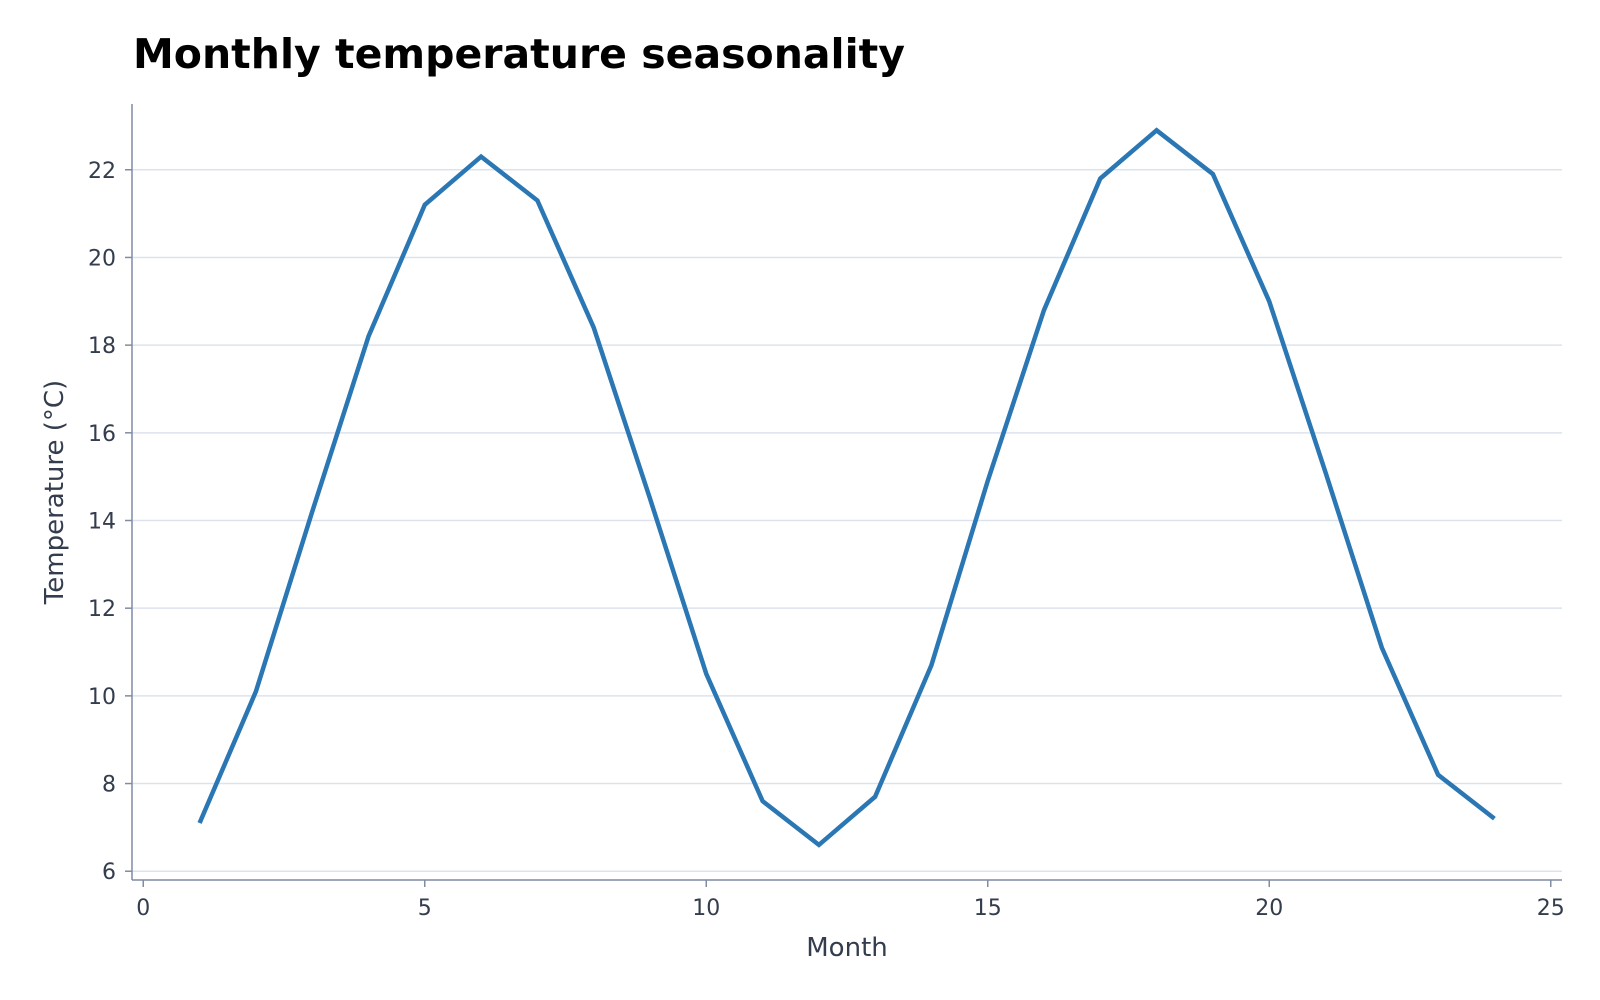 The image size is (1600, 1000). What do you see at coordinates (1551, 908) in the screenshot?
I see `x-tick-label: 25` at bounding box center [1551, 908].